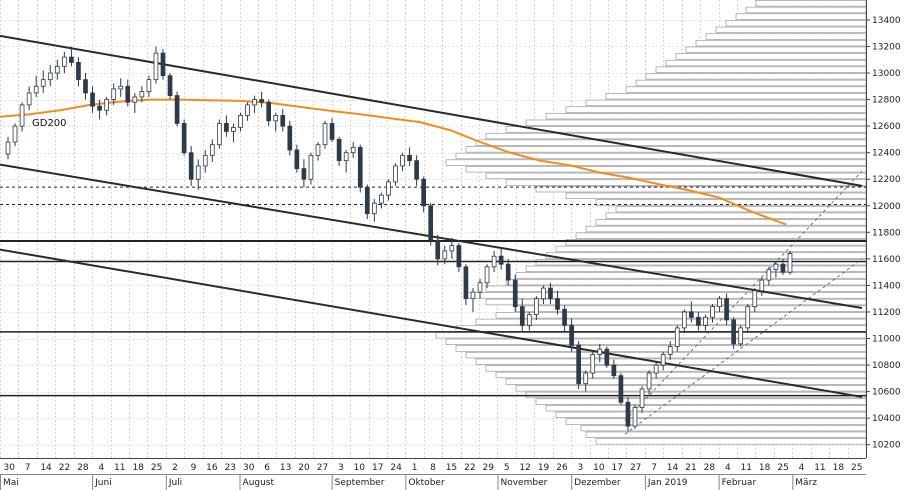 The height and width of the screenshot is (490, 920). What do you see at coordinates (690, 468) in the screenshot?
I see `x-tick-label: 21` at bounding box center [690, 468].